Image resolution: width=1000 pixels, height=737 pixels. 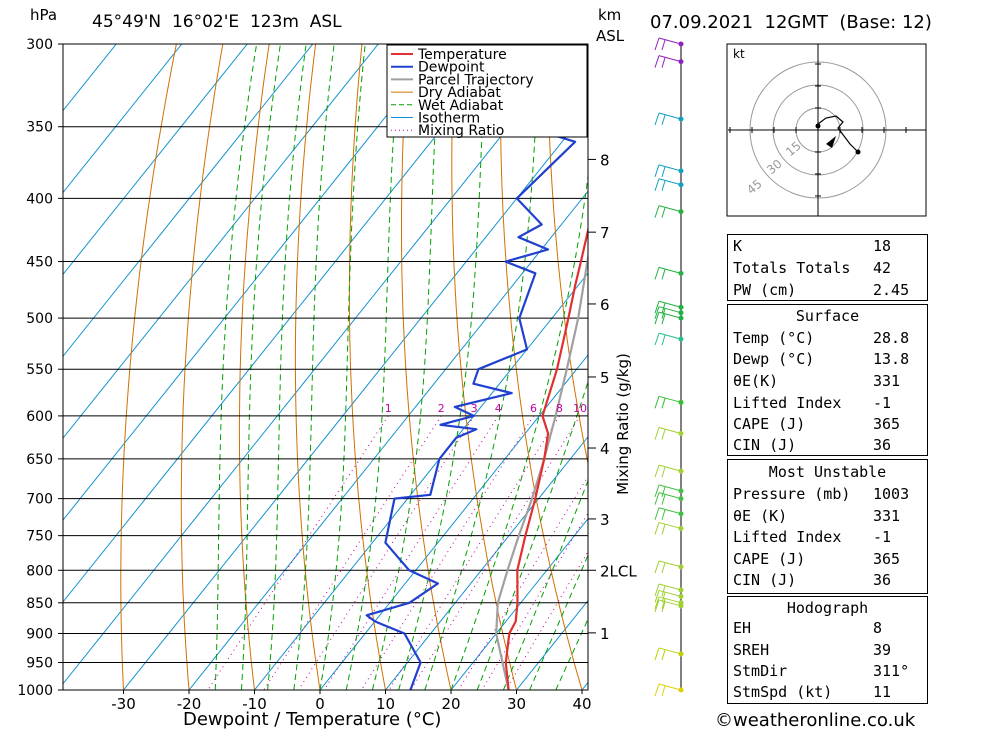 What do you see at coordinates (827, 402) in the screenshot?
I see `surface-row: Lifted Index-1` at bounding box center [827, 402].